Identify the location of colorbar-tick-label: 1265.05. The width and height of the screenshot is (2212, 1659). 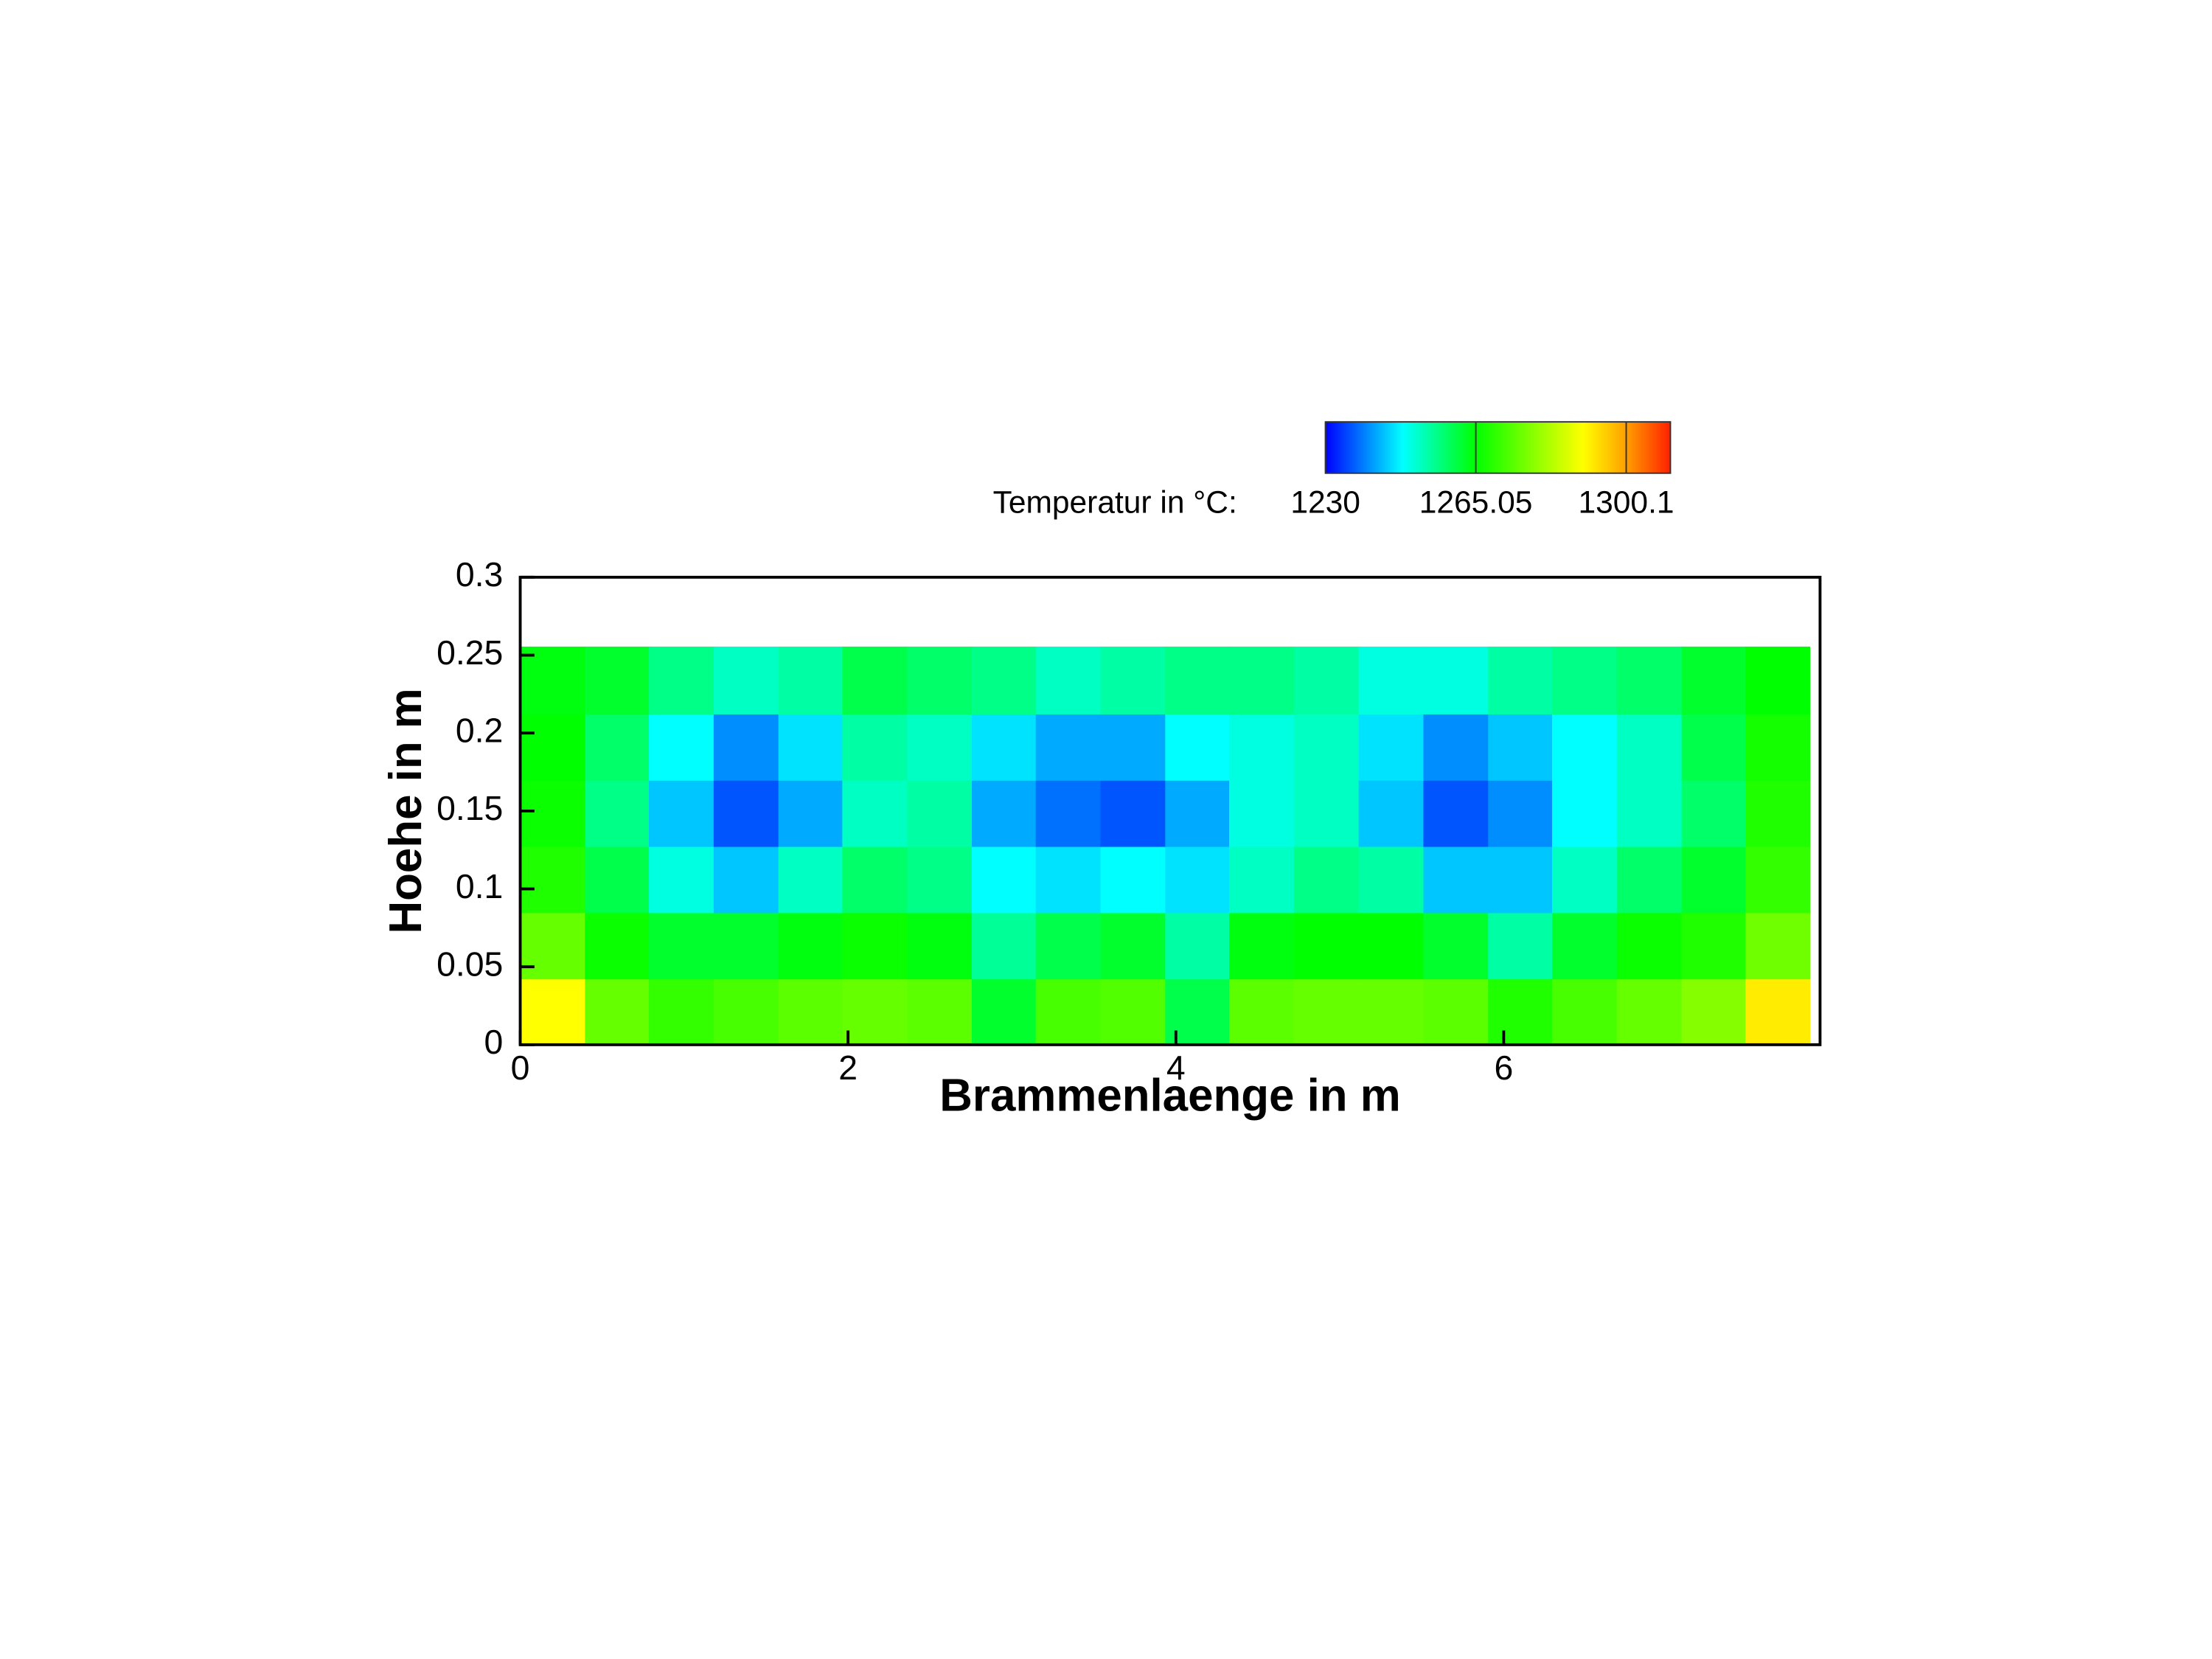
(1476, 503).